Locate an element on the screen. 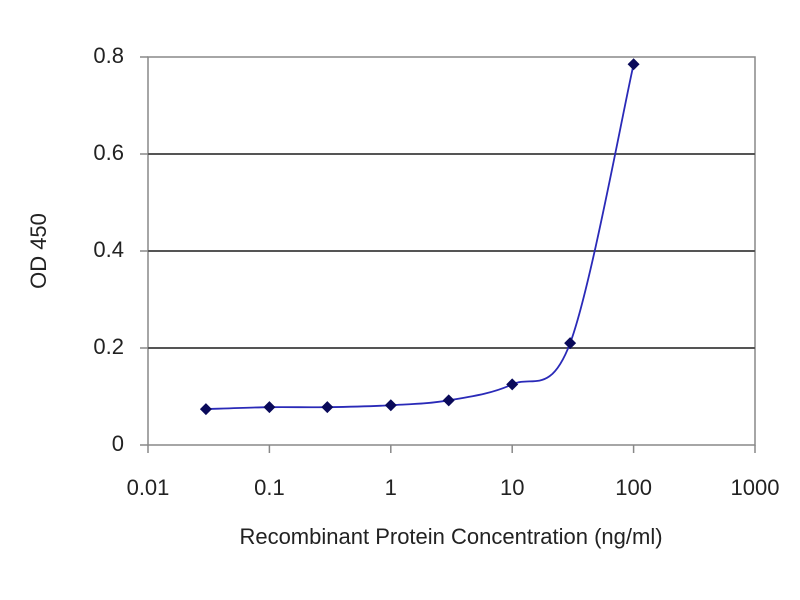  y-tick-label: 0.2 is located at coordinates (108, 346).